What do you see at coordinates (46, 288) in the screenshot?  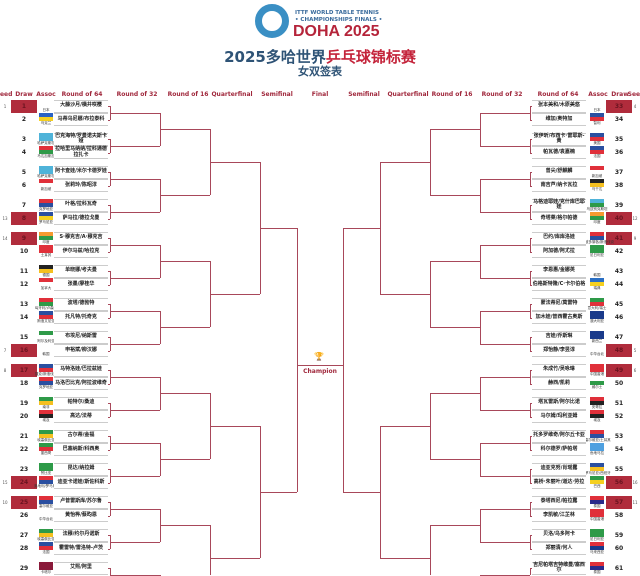 I see `association-label: 加拿大` at bounding box center [46, 288].